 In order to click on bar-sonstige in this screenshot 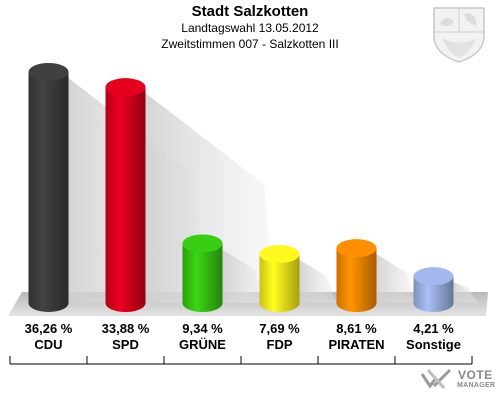, I will do `click(433, 289)`.